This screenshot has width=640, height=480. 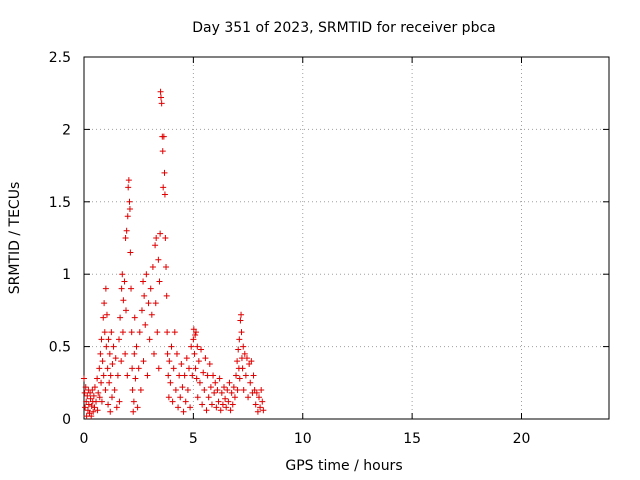 I want to click on x-tick-label: 0, so click(x=84, y=439).